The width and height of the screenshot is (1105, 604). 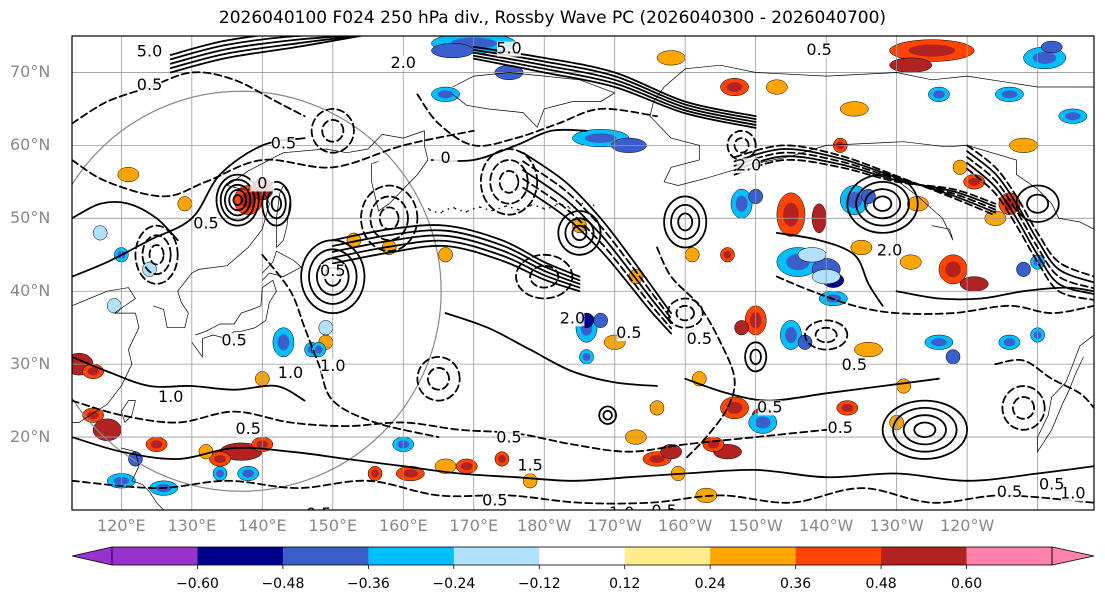 What do you see at coordinates (30, 218) in the screenshot?
I see `latitude-label: 50°N` at bounding box center [30, 218].